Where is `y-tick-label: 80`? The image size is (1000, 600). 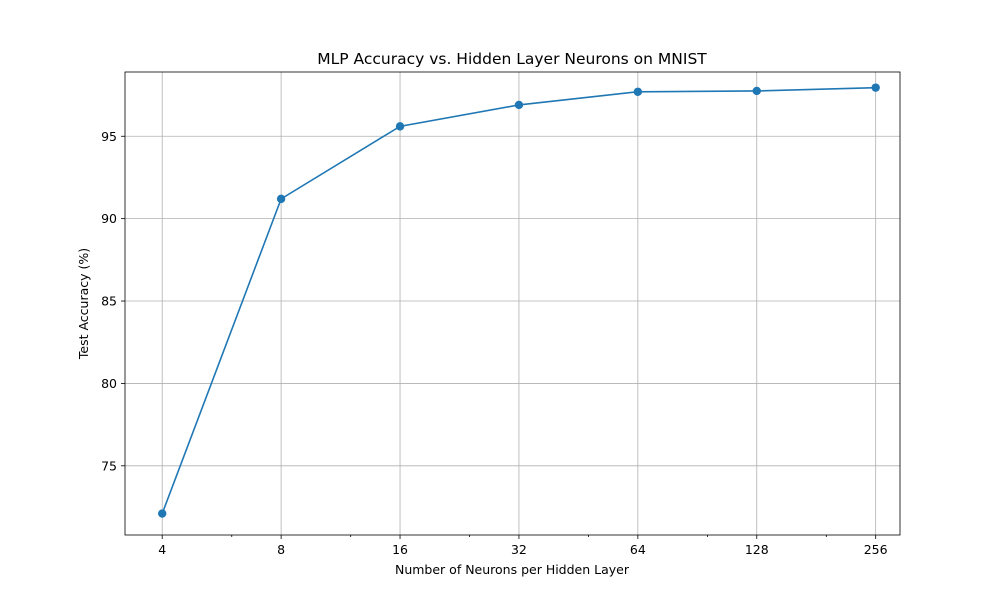
y-tick-label: 80 is located at coordinates (109, 383).